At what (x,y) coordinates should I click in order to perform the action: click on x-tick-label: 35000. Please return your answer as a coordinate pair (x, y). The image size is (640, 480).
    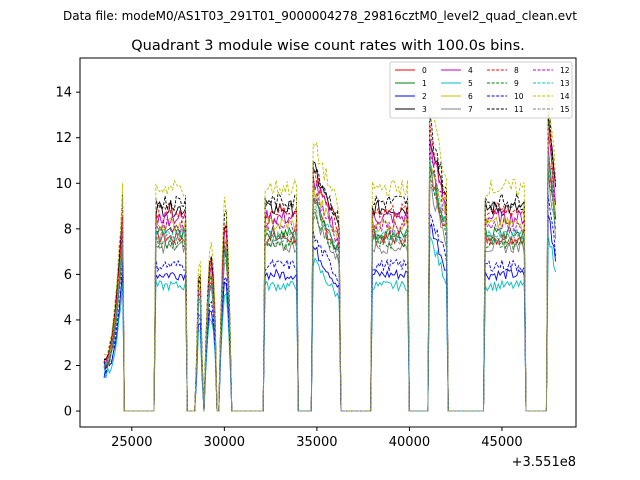
    Looking at the image, I should click on (316, 442).